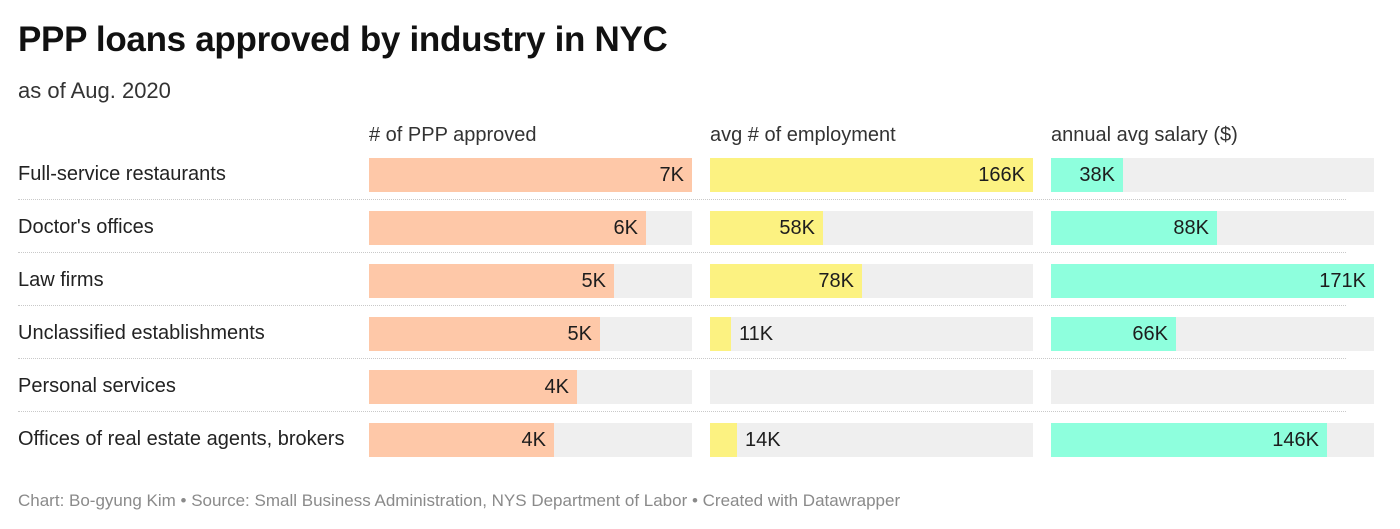 This screenshot has width=1400, height=529. Describe the element at coordinates (1150, 334) in the screenshot. I see `bar-value-label: 66K` at that location.